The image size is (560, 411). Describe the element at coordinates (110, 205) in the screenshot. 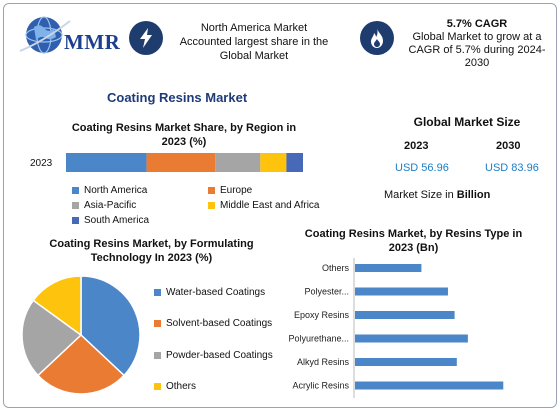

I see `legend-label: Asia-Pacific` at that location.